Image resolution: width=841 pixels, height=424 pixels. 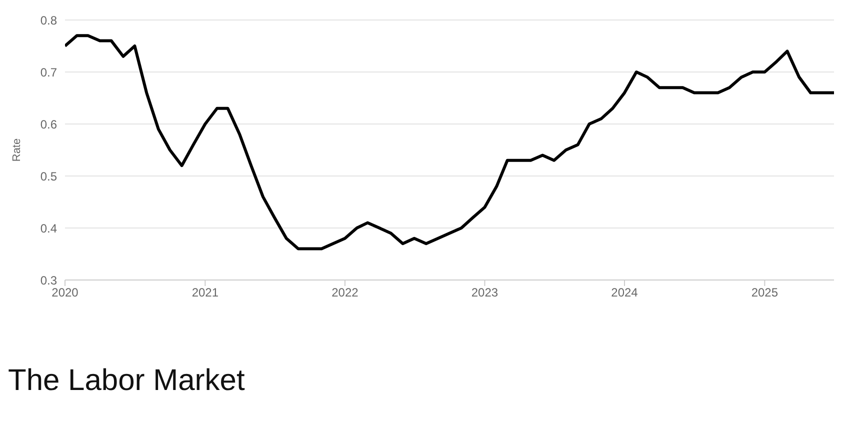 I want to click on y-tick-label: 0.5, so click(x=49, y=176).